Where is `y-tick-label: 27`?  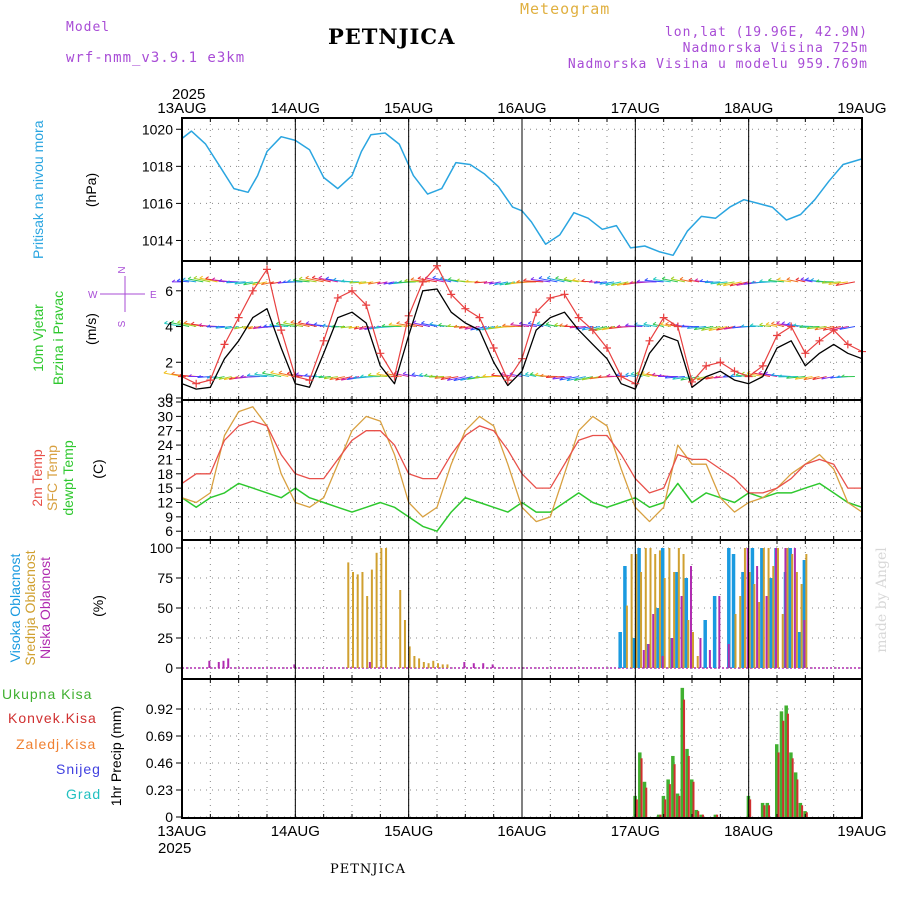
y-tick-label: 27 is located at coordinates (165, 431).